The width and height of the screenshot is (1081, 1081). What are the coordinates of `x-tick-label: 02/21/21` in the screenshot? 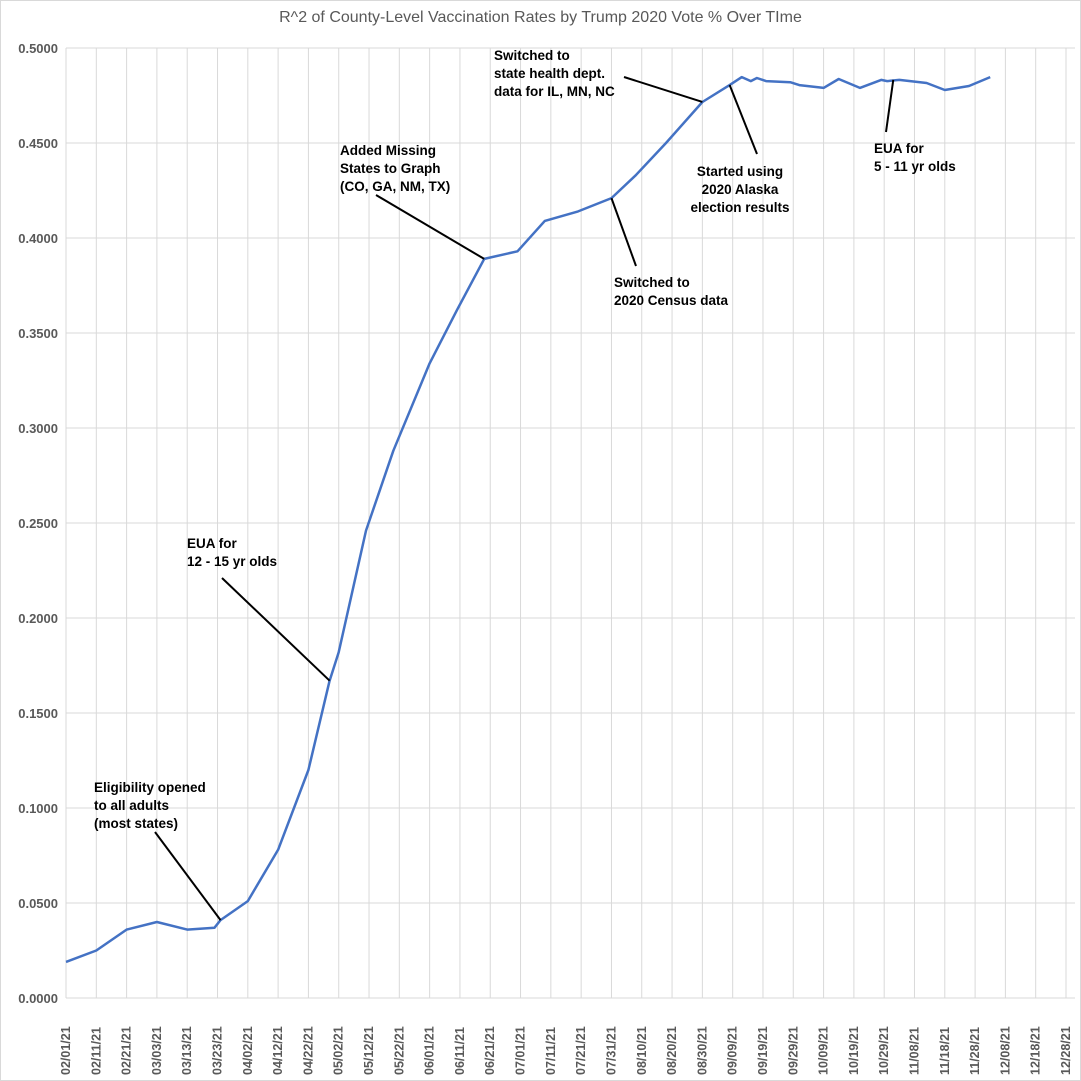 It's located at (127, 1050).